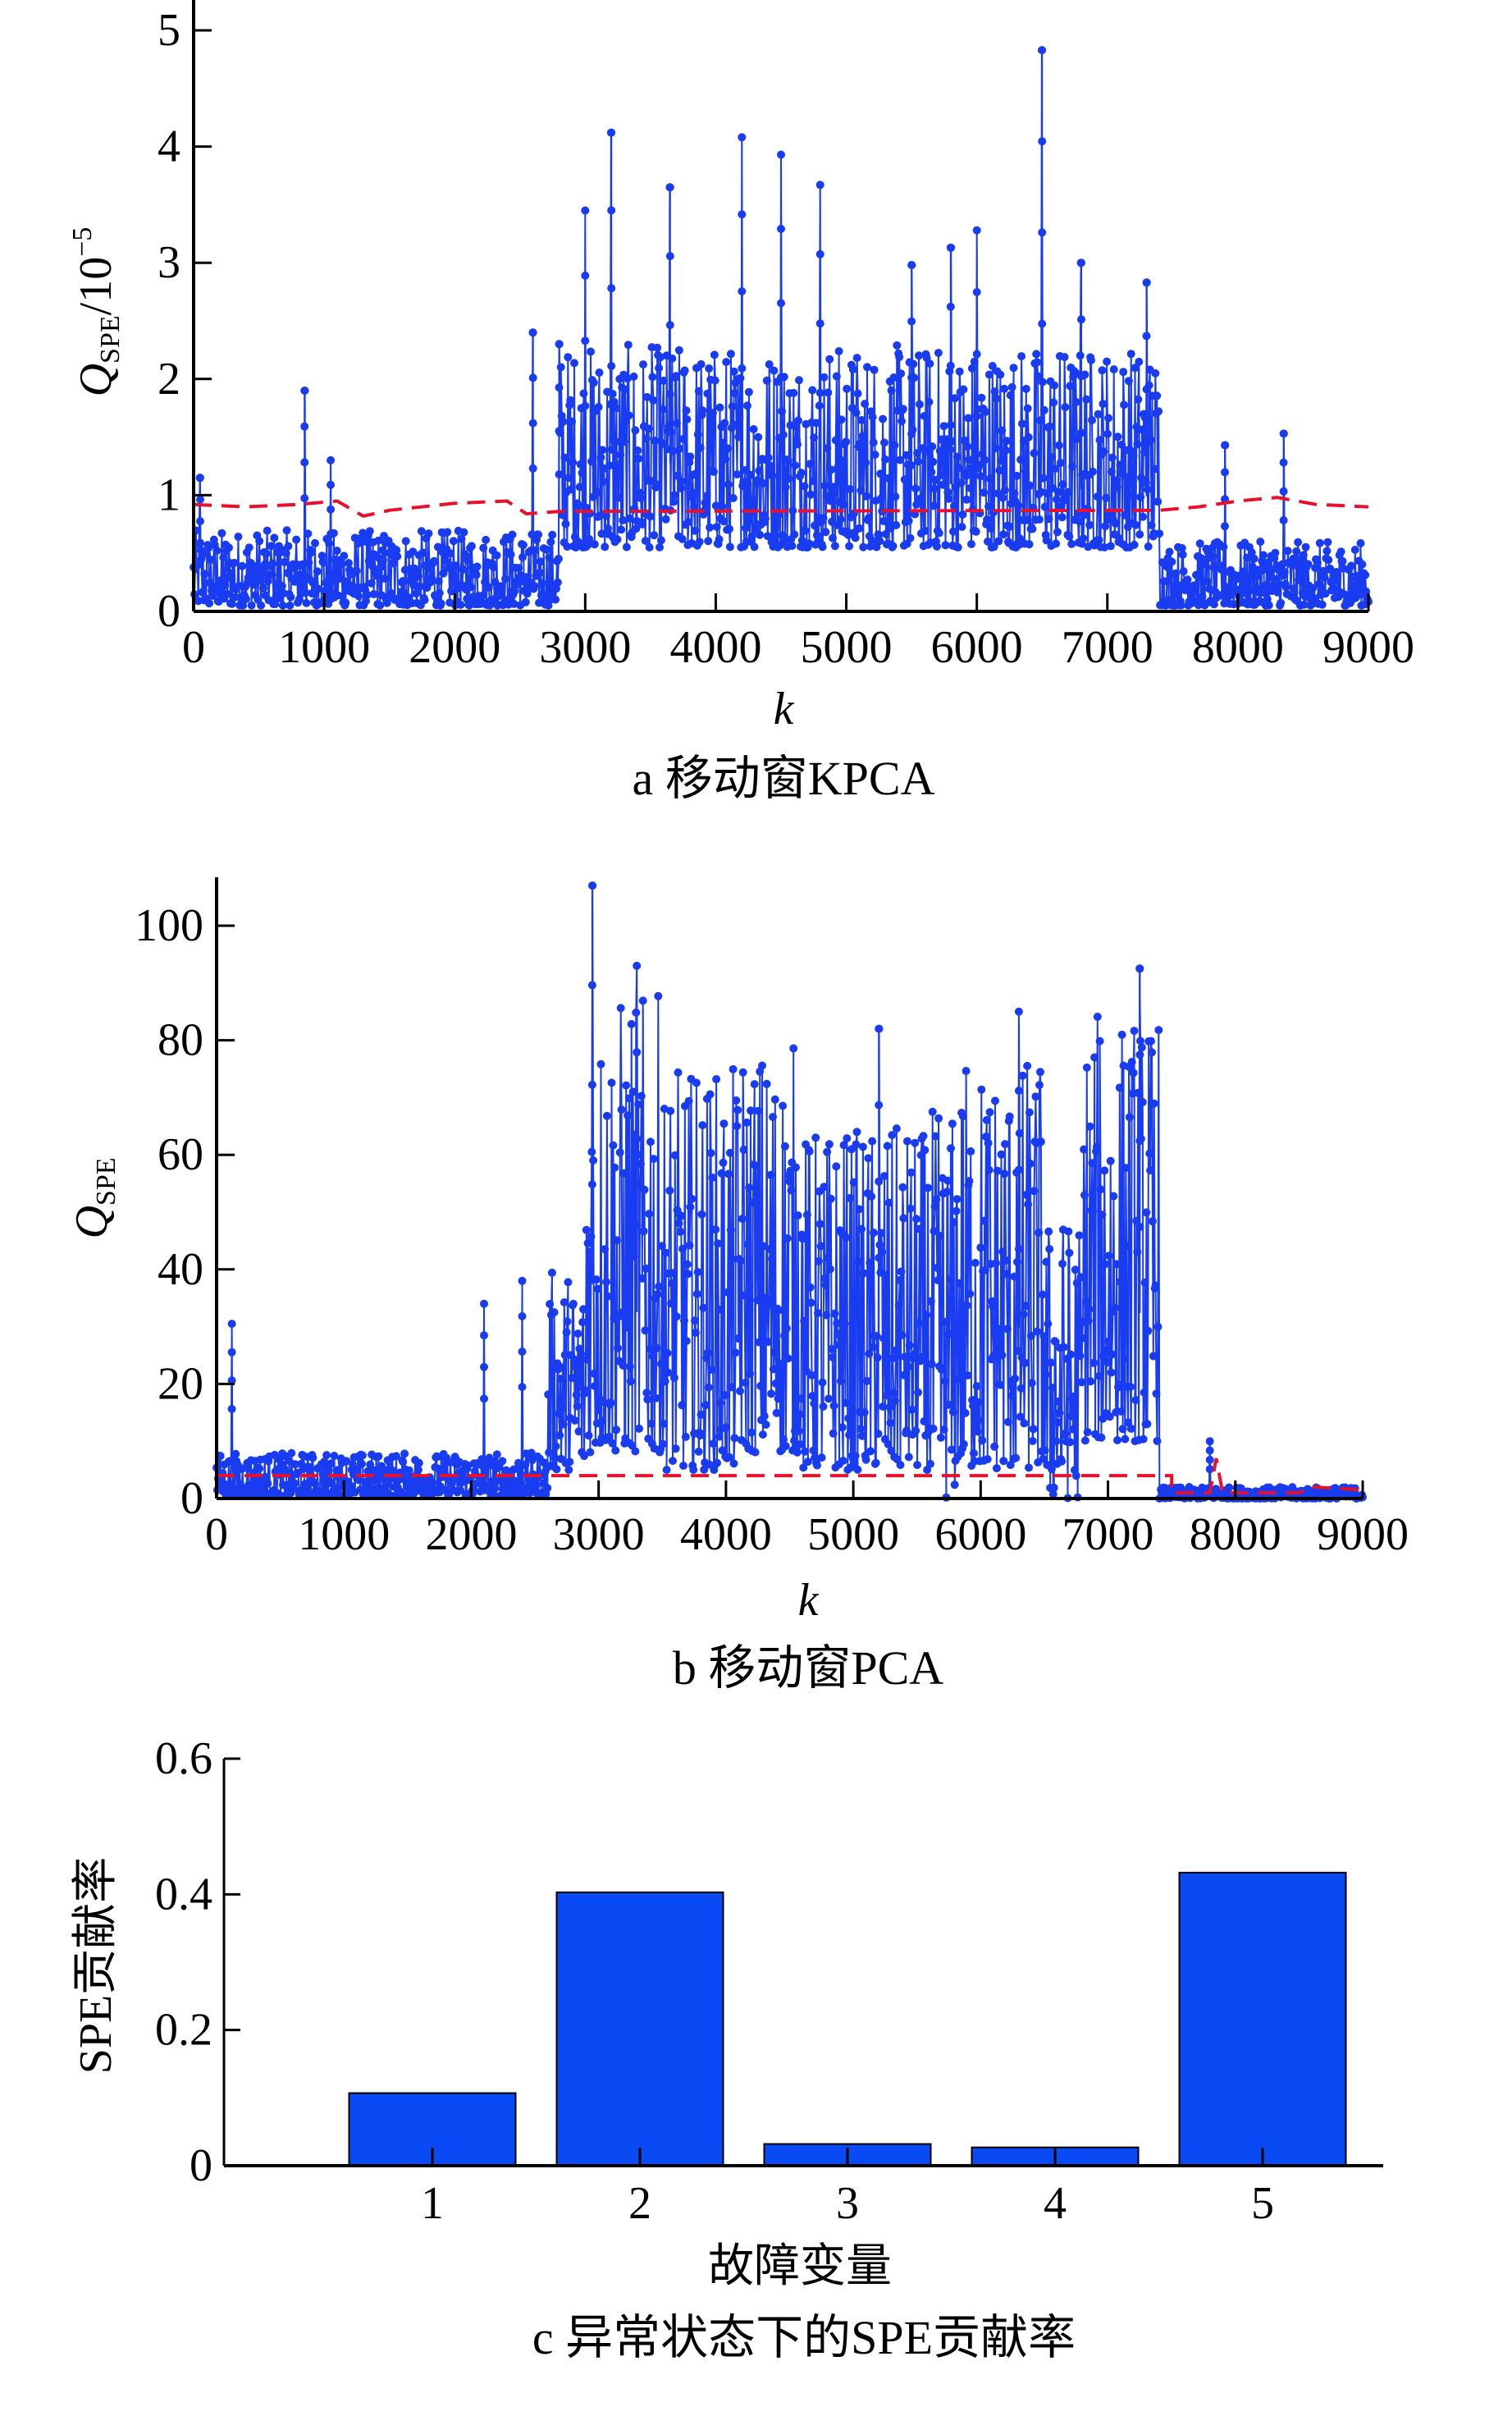 The height and width of the screenshot is (2416, 1512). Describe the element at coordinates (93, 1197) in the screenshot. I see `y-axis-label-b: QSPE` at that location.